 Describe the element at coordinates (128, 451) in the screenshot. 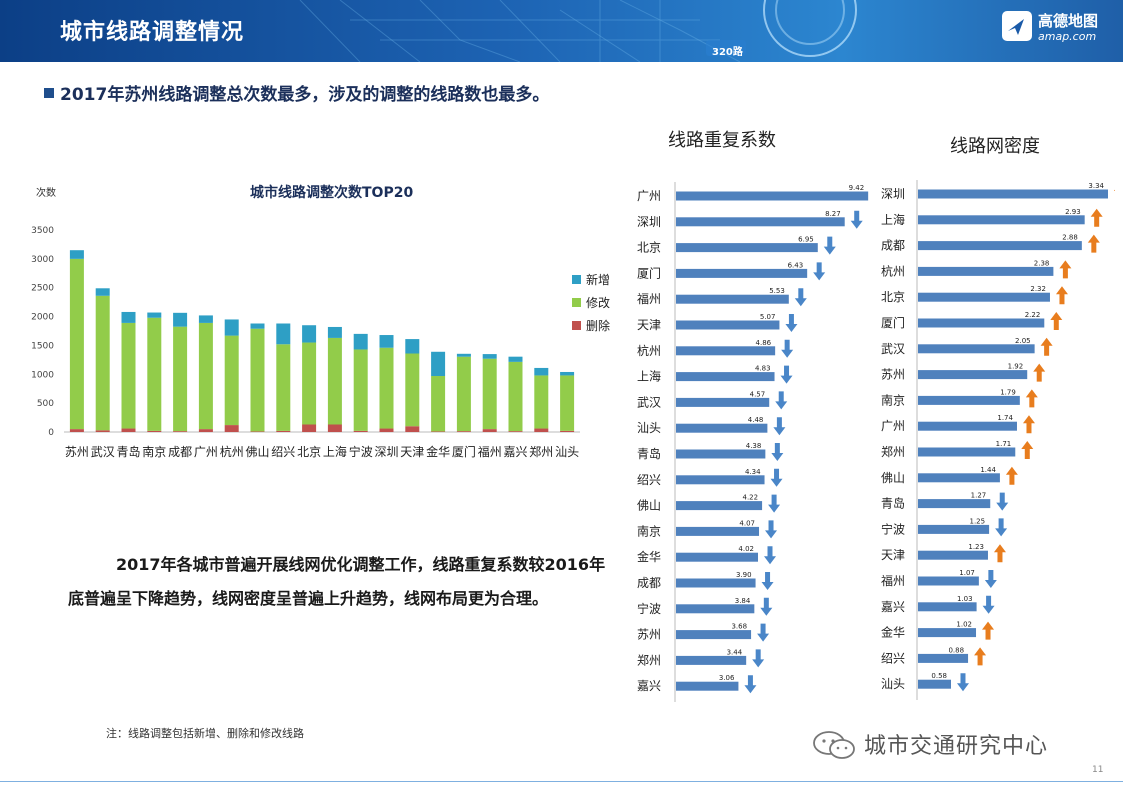

I see `x-tick-label: 青岛` at that location.